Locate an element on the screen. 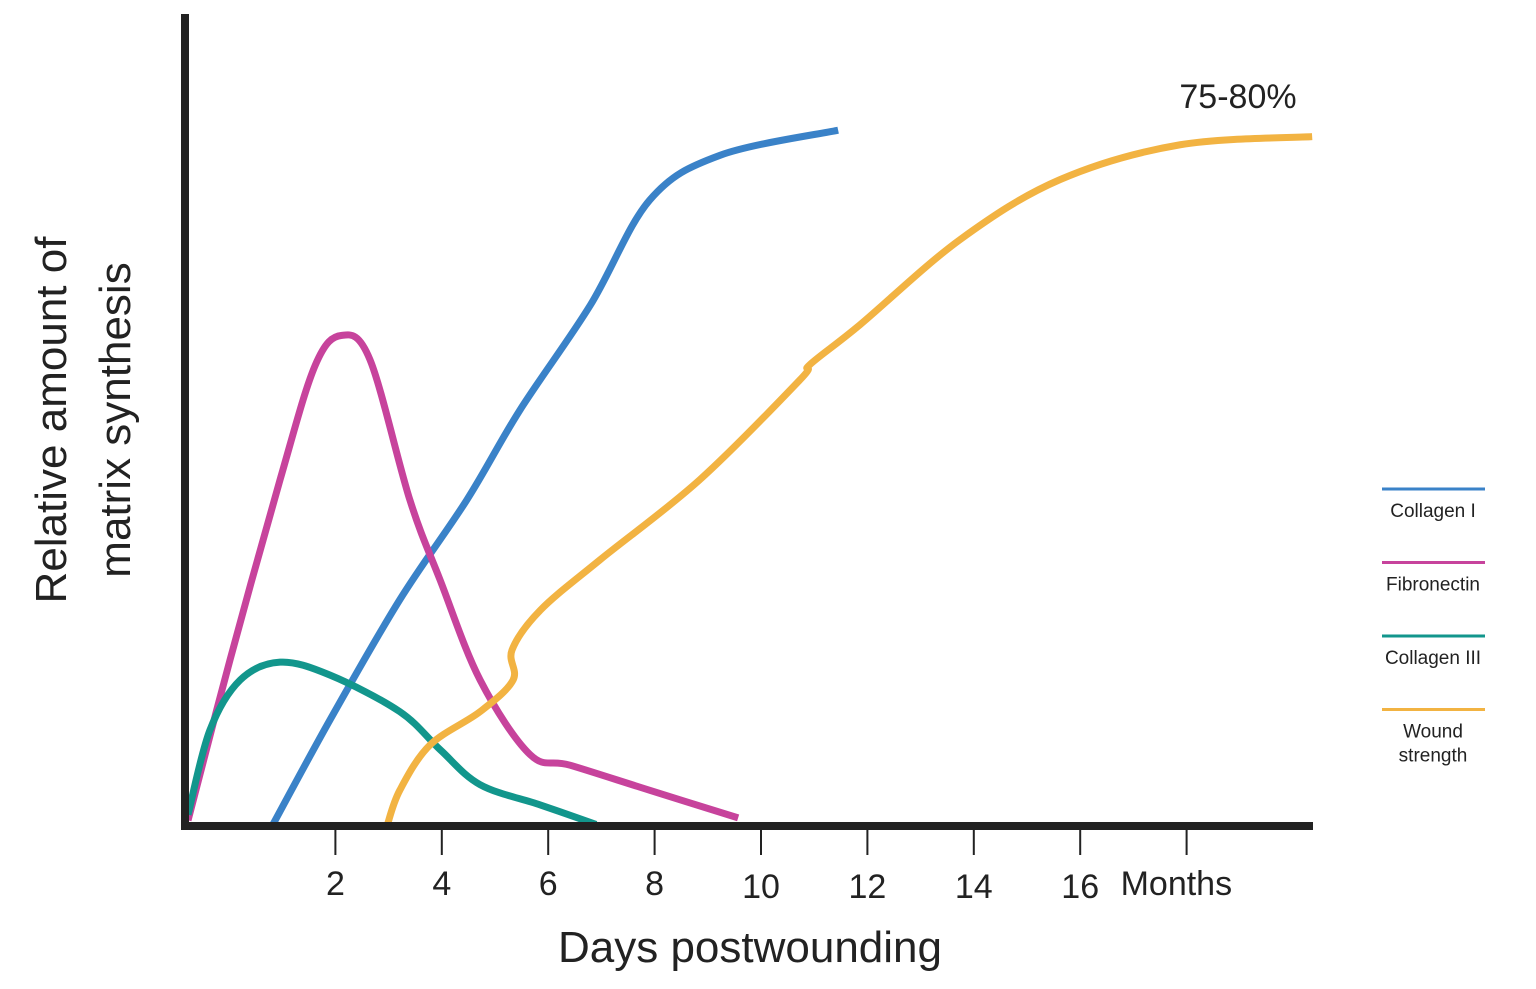 This screenshot has height=989, width=1536. legend-label: Collagen III is located at coordinates (1433, 658).